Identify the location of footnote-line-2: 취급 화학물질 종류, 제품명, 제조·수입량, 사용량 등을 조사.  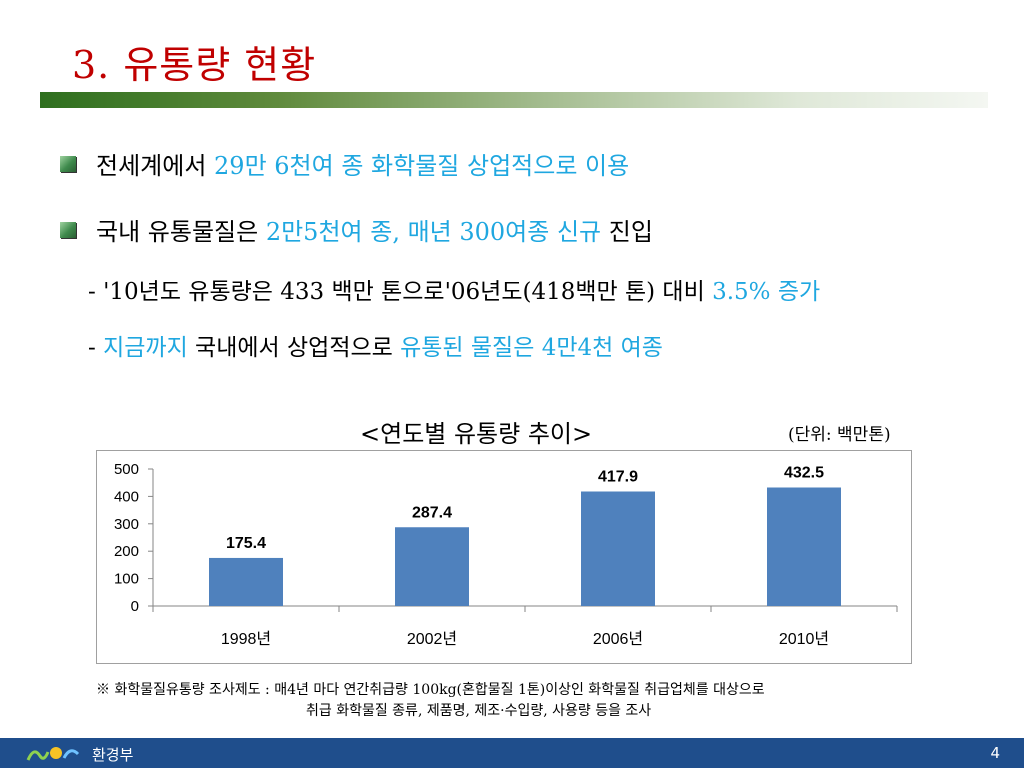
(479, 711).